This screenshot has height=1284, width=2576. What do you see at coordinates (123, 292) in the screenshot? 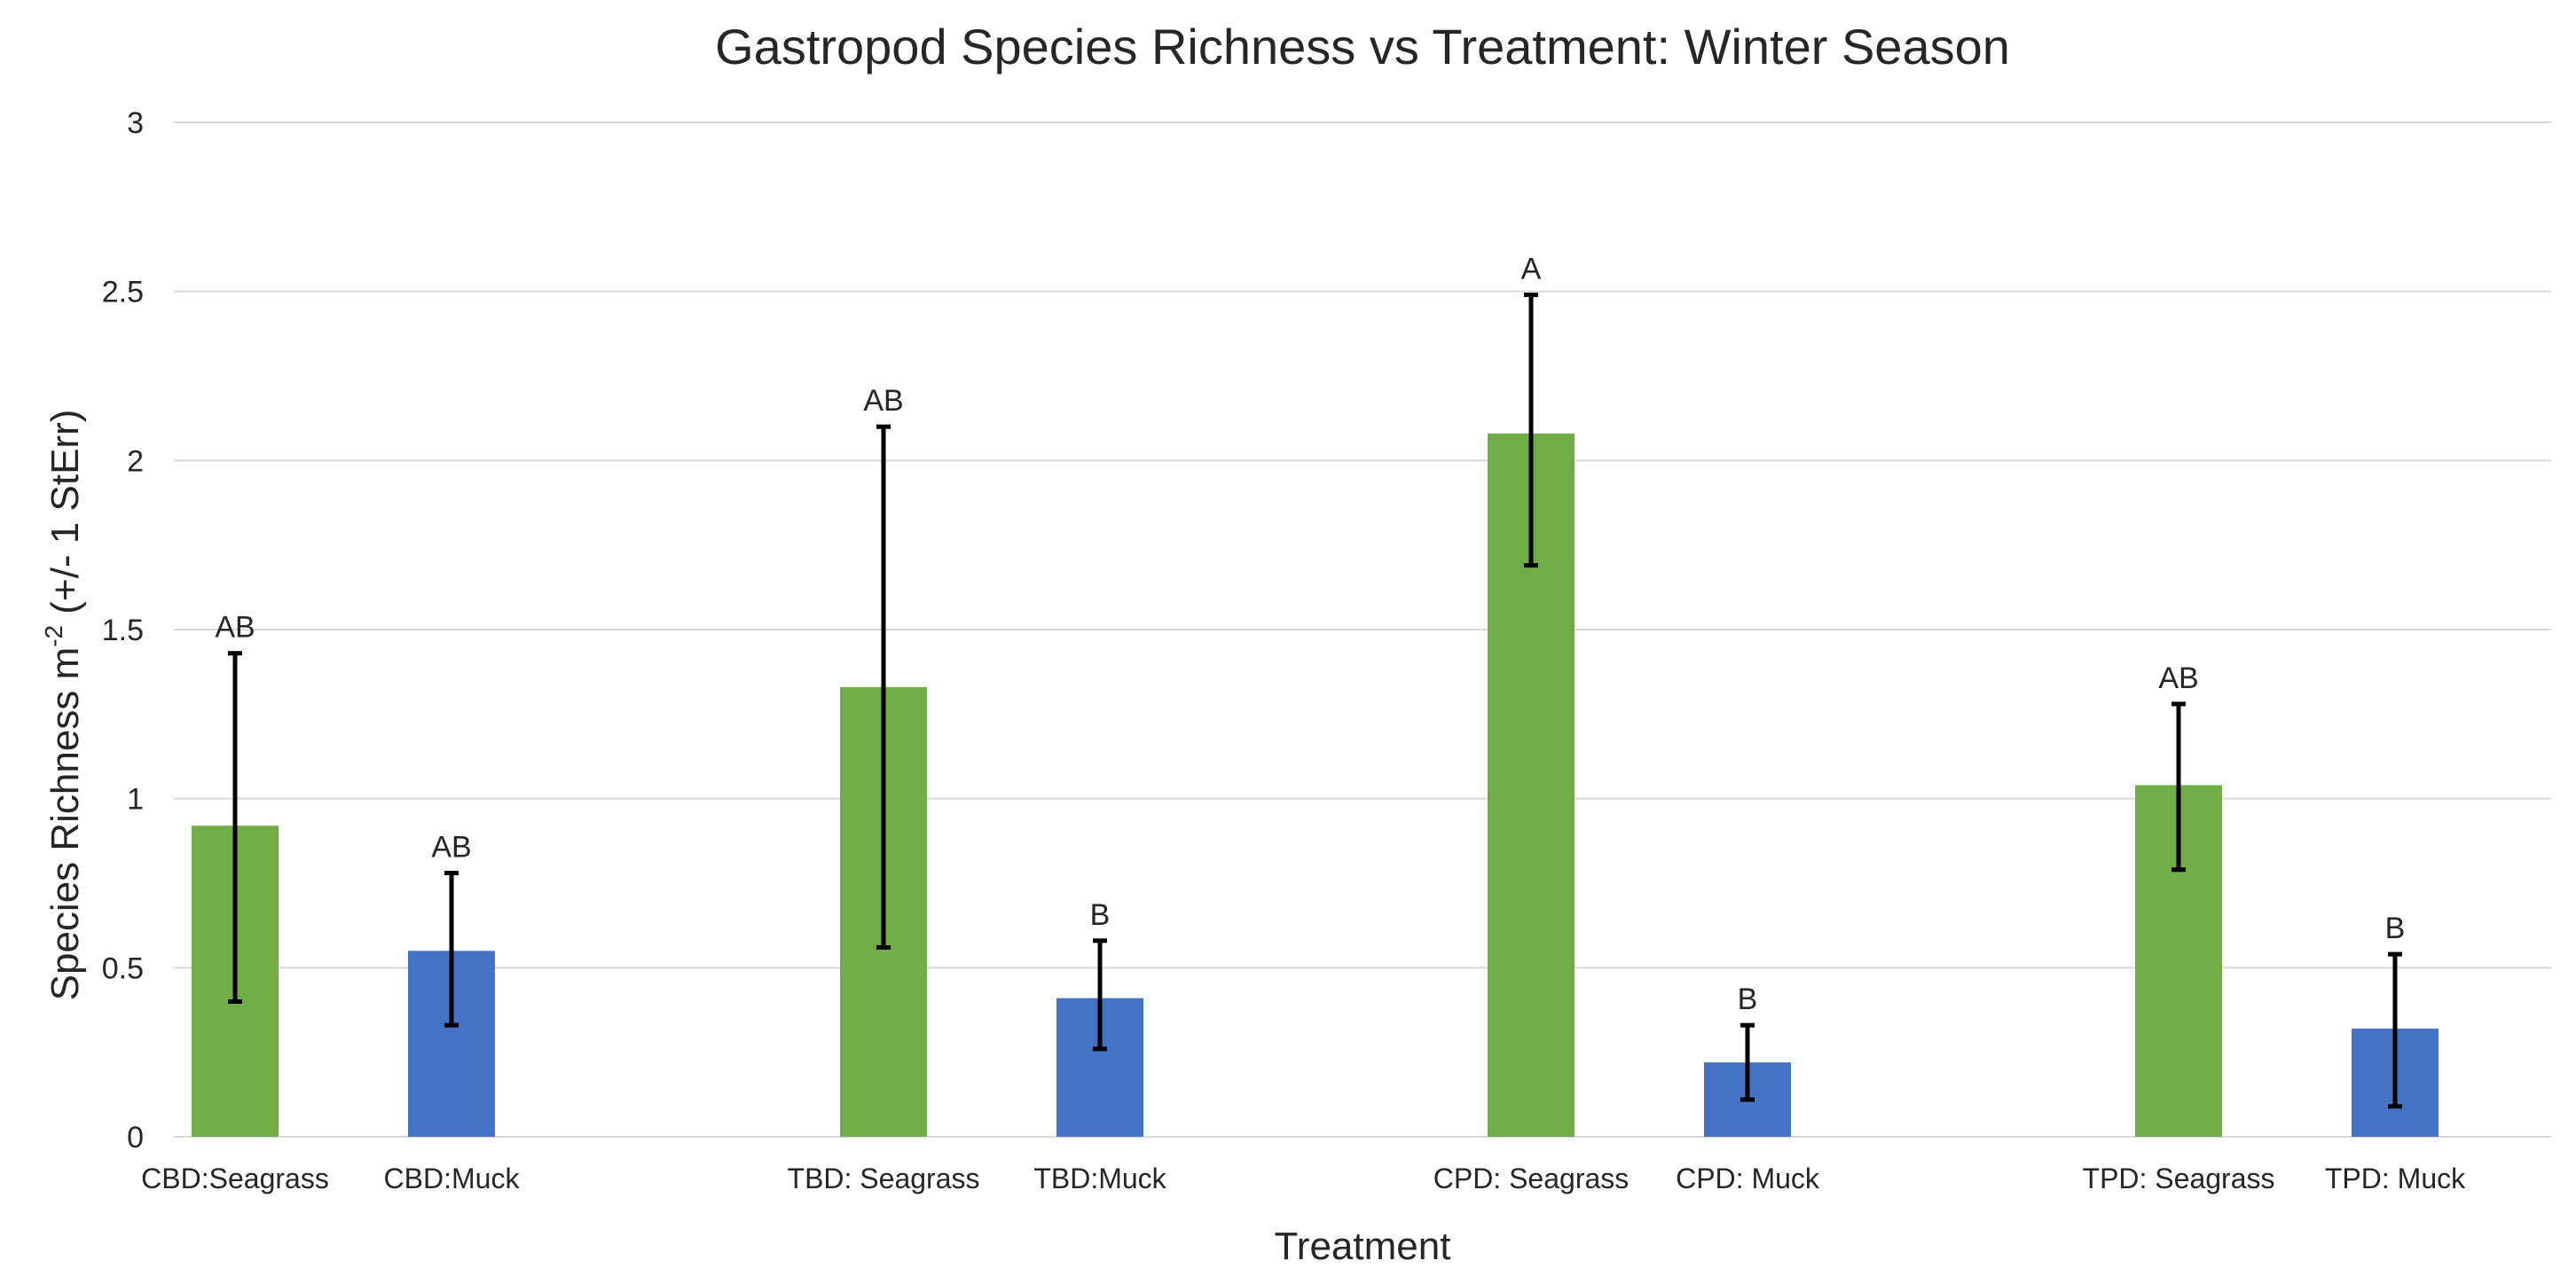
I see `y-tick-label: 2.5` at bounding box center [123, 292].